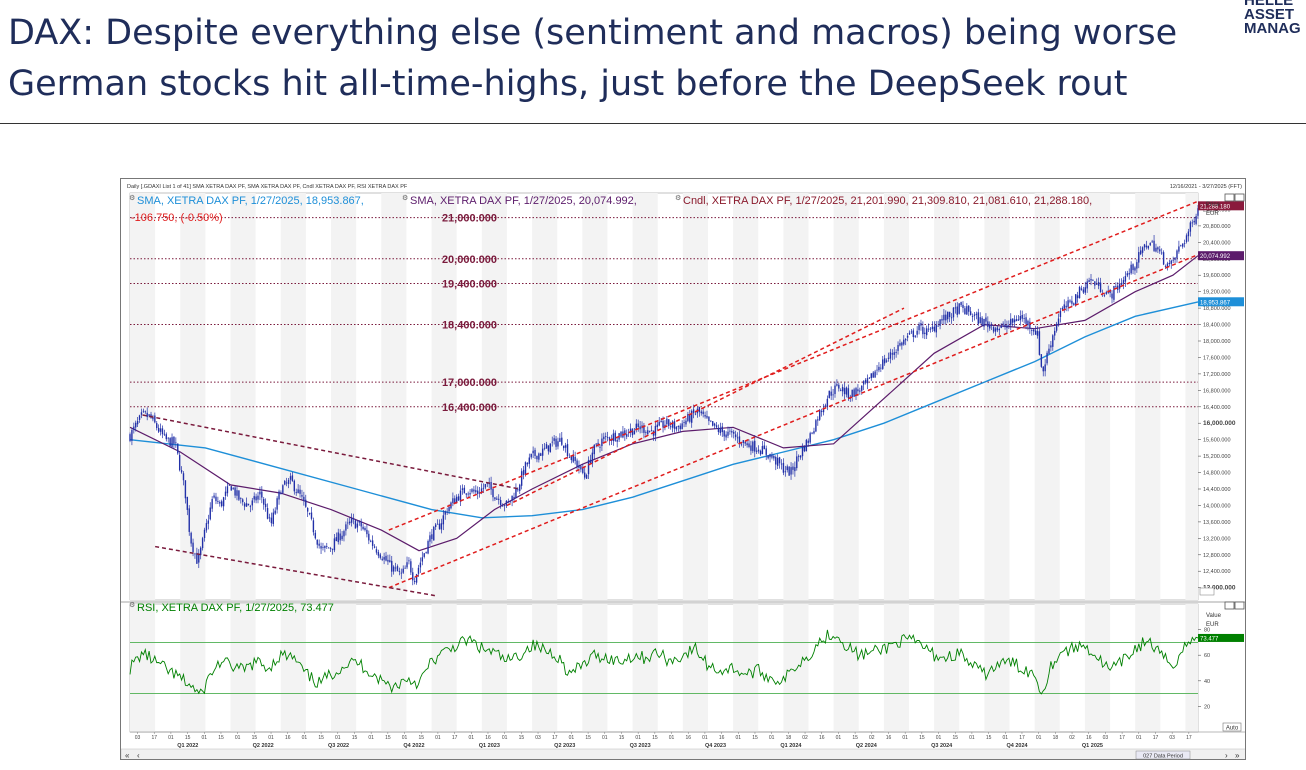  Describe the element at coordinates (1232, 727) in the screenshot. I see `rsi-auto-button` at that location.